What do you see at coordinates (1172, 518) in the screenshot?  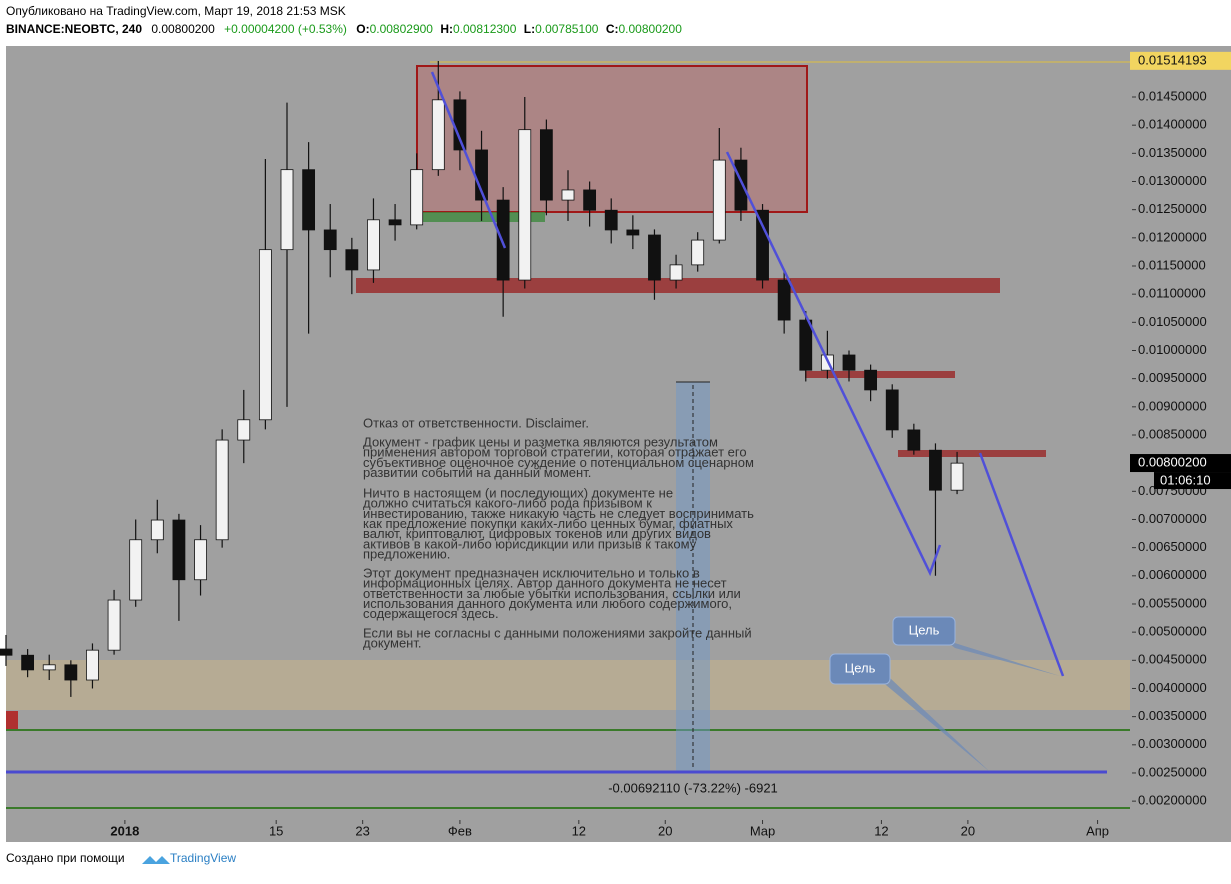 I see `y-tick-label: 0.00700000` at bounding box center [1172, 518].